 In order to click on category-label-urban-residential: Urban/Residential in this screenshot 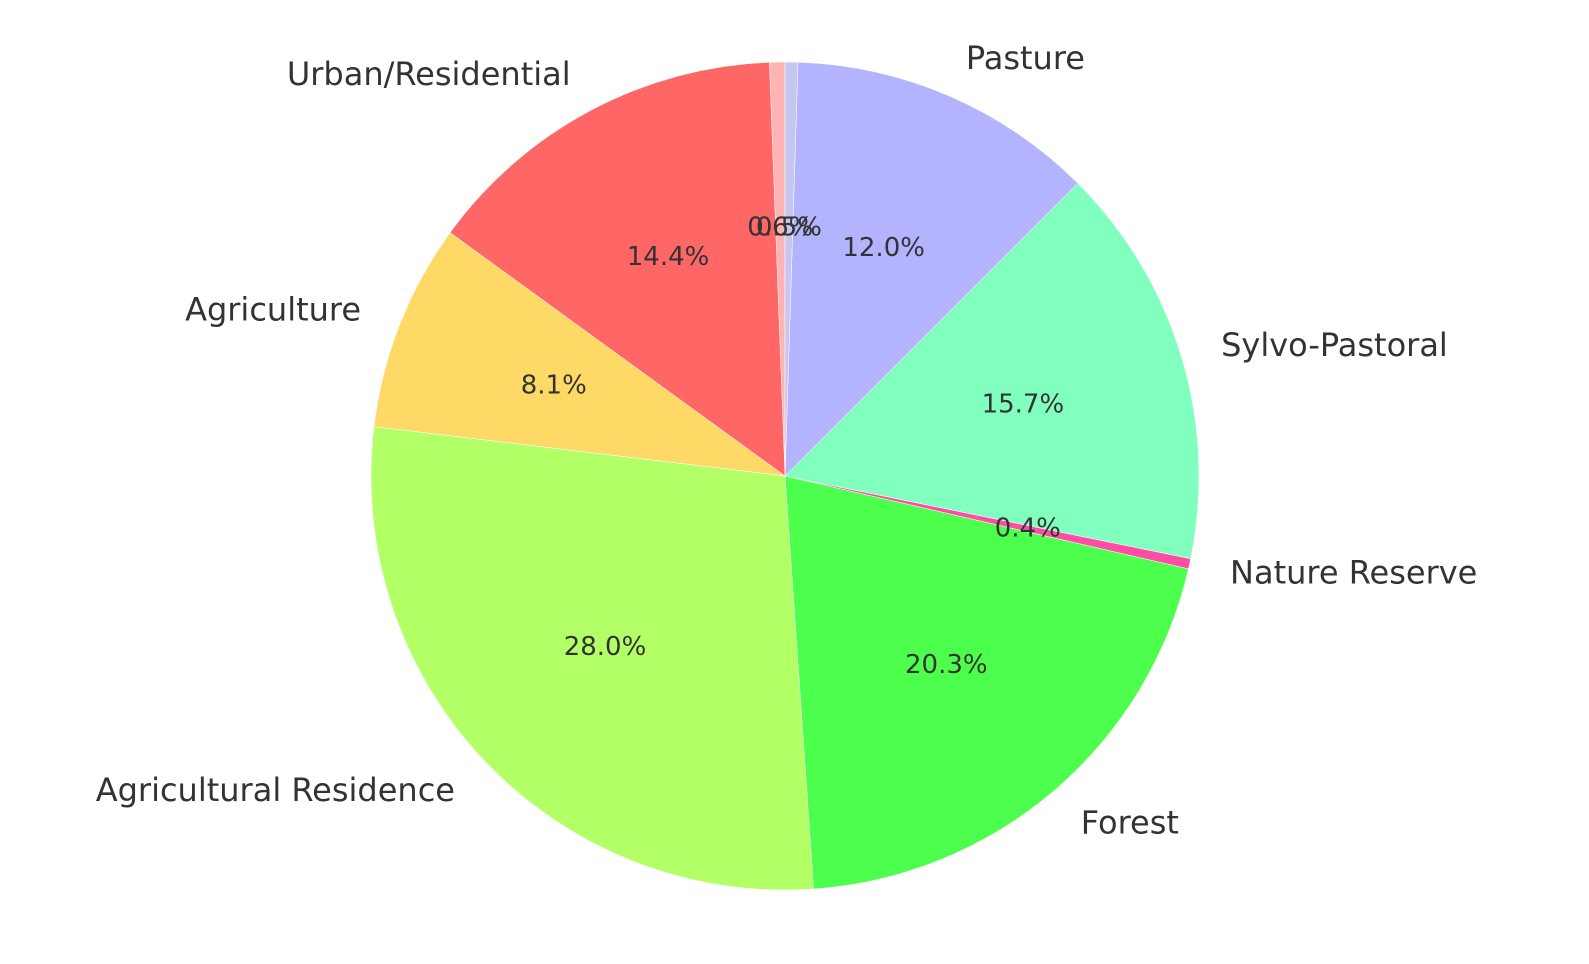, I will do `click(429, 74)`.